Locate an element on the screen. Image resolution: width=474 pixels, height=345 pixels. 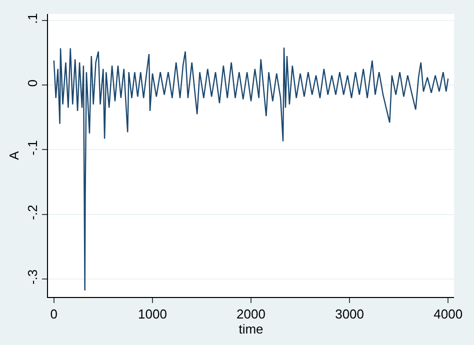
x-tick-label: 3000 is located at coordinates (349, 314).